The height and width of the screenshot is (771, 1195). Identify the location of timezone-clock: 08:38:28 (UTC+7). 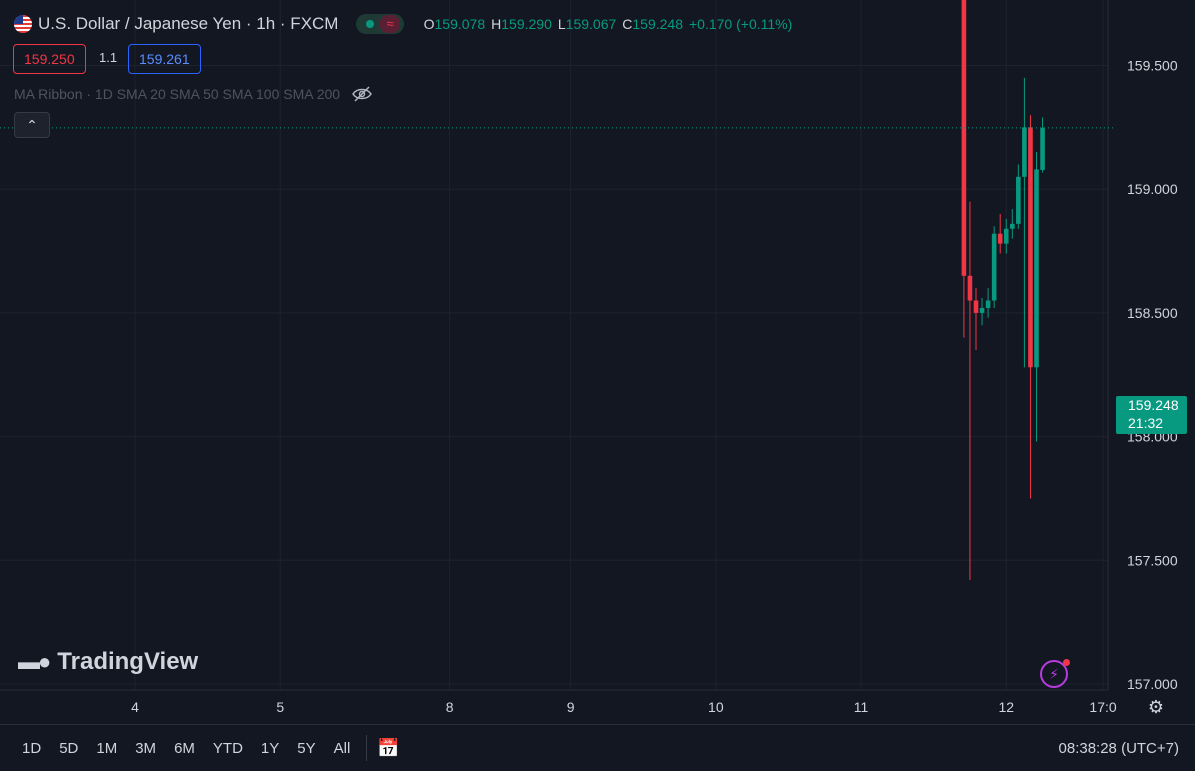
(1118, 748).